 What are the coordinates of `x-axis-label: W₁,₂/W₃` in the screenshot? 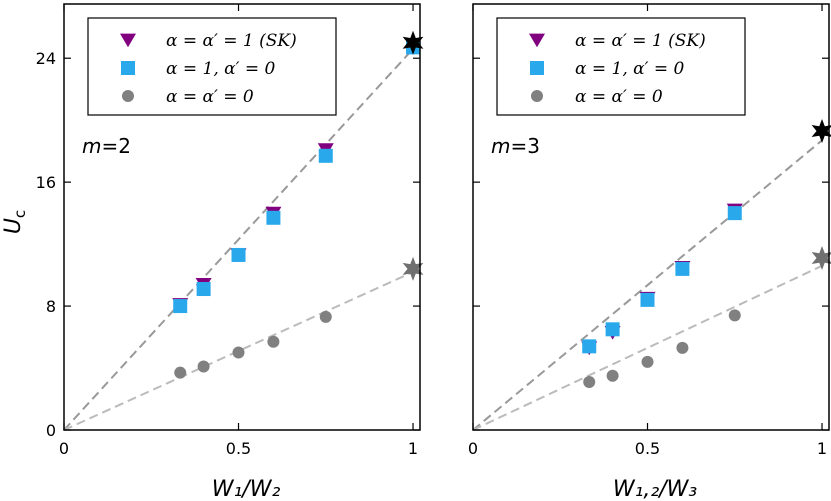 It's located at (655, 489).